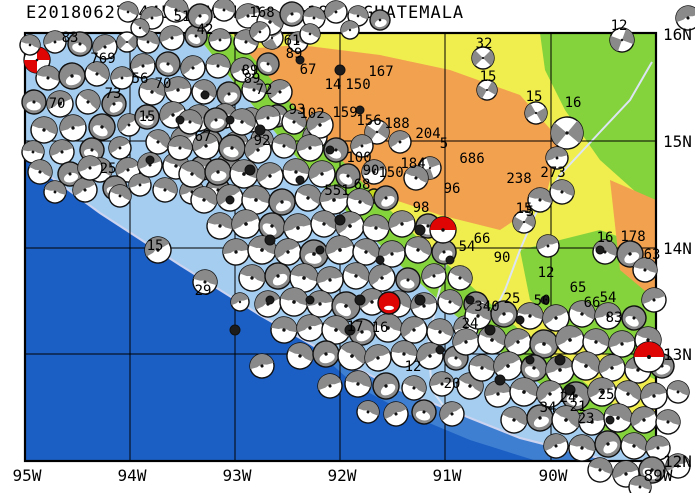 Image resolution: width=695 pixels, height=493 pixels. Describe the element at coordinates (357, 85) in the screenshot. I see `depth-label: 150` at that location.